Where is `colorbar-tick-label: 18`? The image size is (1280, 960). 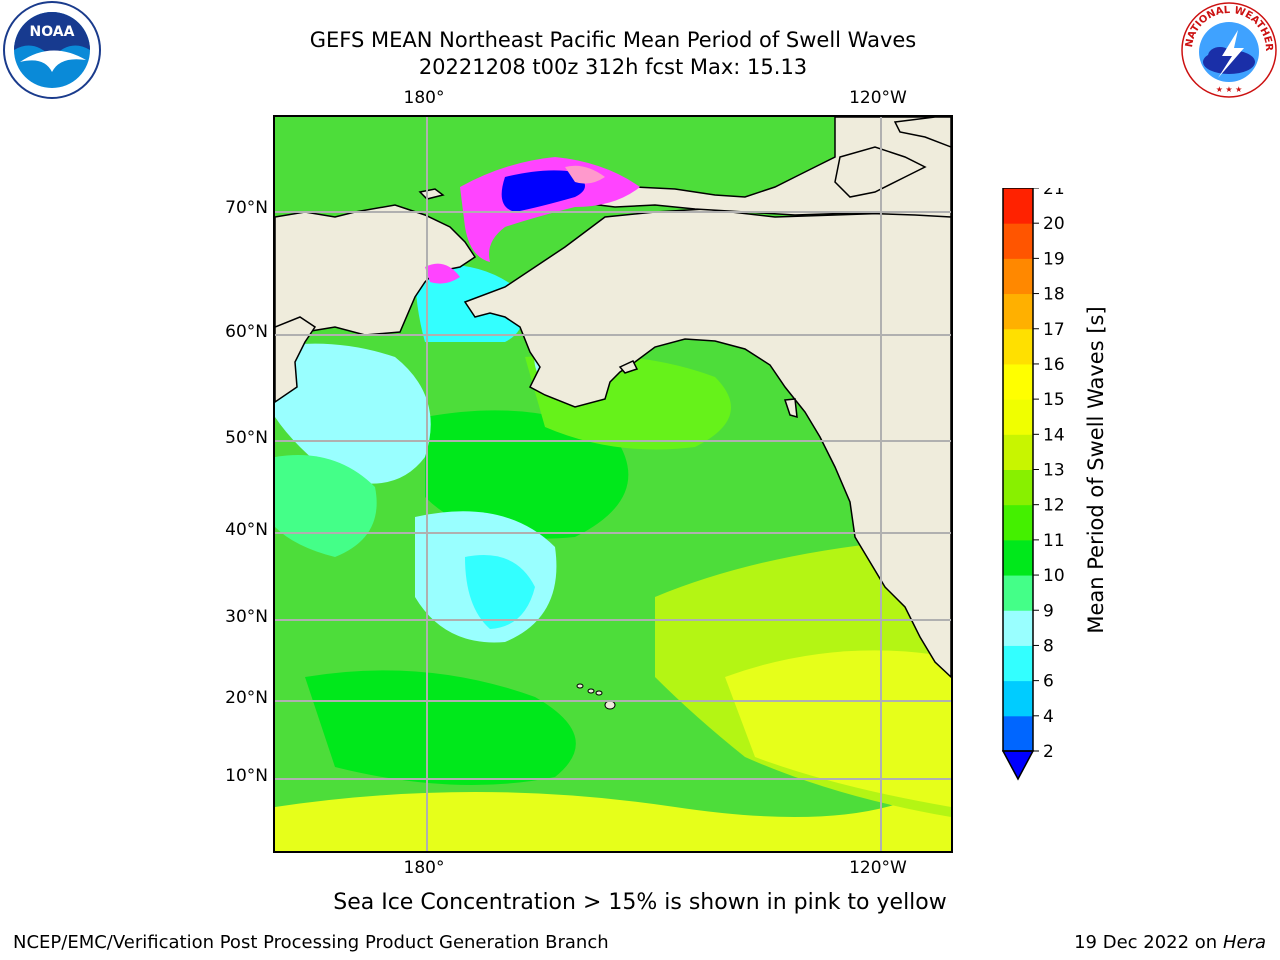 colorbar-tick-label: 18 is located at coordinates (1054, 295).